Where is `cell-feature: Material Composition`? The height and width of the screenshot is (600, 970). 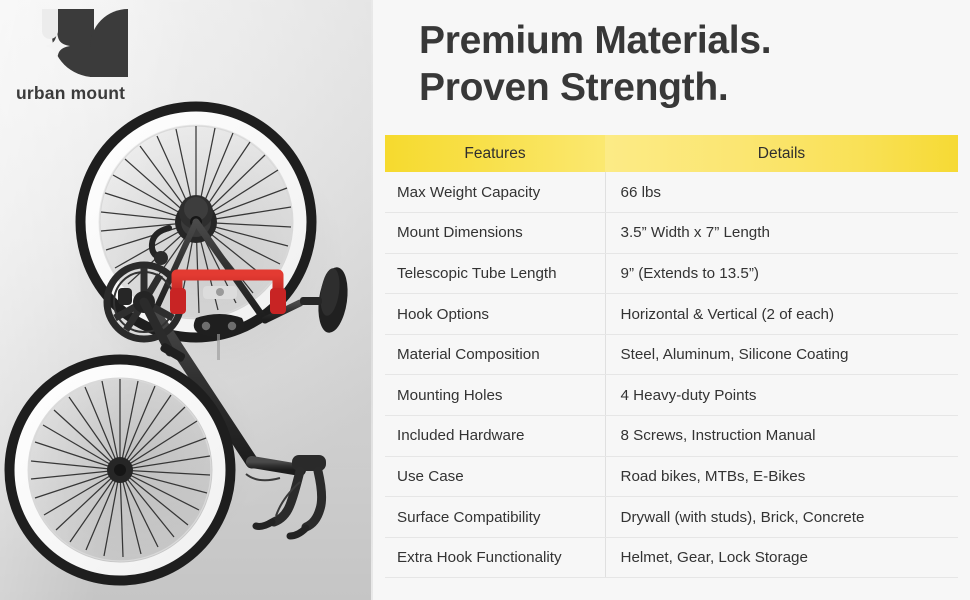
cell-feature: Material Composition is located at coordinates (495, 355).